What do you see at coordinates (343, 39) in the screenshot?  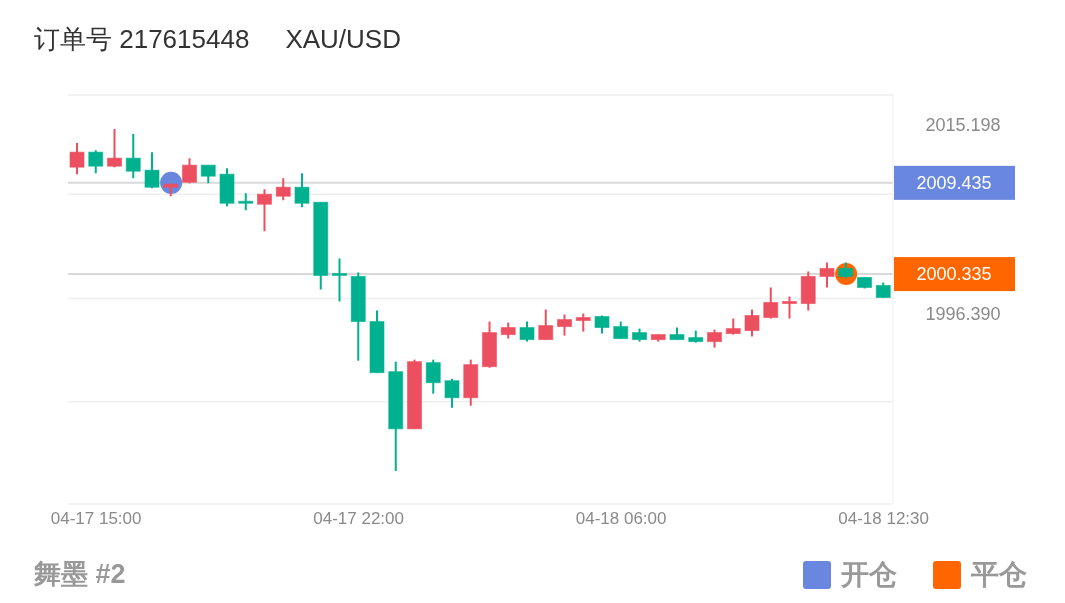 I see `chart-subtitle: XAU/USD` at bounding box center [343, 39].